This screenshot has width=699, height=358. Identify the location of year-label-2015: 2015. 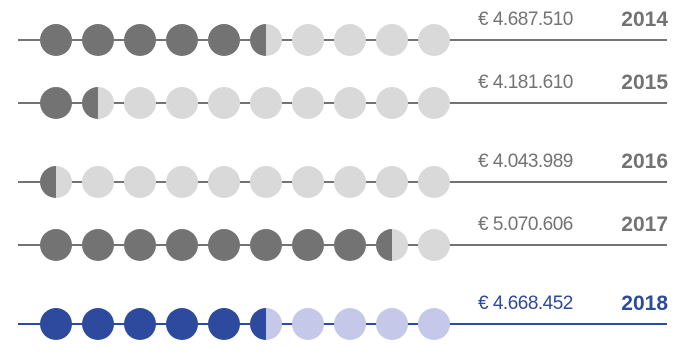
(644, 82).